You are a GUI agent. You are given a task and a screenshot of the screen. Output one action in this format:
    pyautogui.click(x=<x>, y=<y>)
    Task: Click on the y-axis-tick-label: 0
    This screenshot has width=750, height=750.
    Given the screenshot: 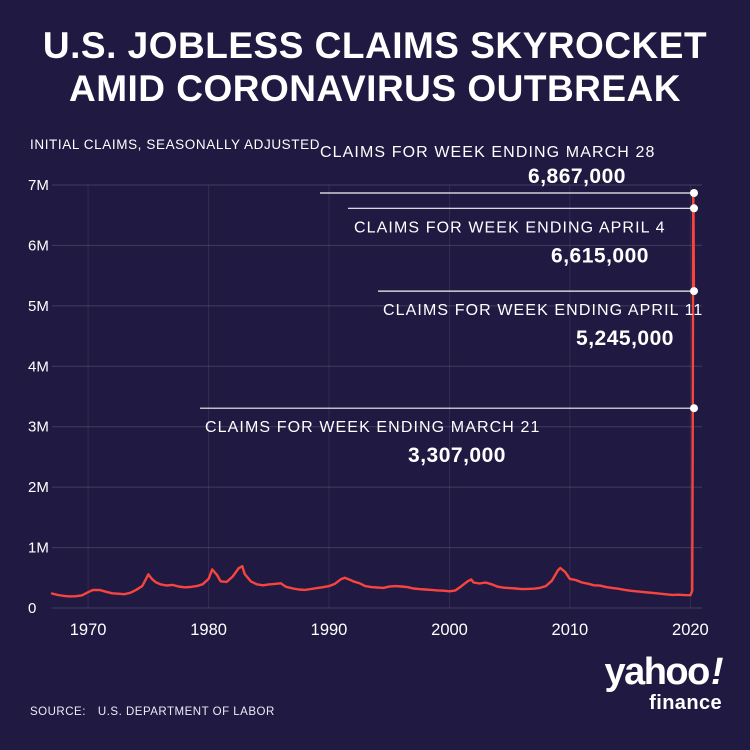 What is the action you would take?
    pyautogui.click(x=32, y=608)
    